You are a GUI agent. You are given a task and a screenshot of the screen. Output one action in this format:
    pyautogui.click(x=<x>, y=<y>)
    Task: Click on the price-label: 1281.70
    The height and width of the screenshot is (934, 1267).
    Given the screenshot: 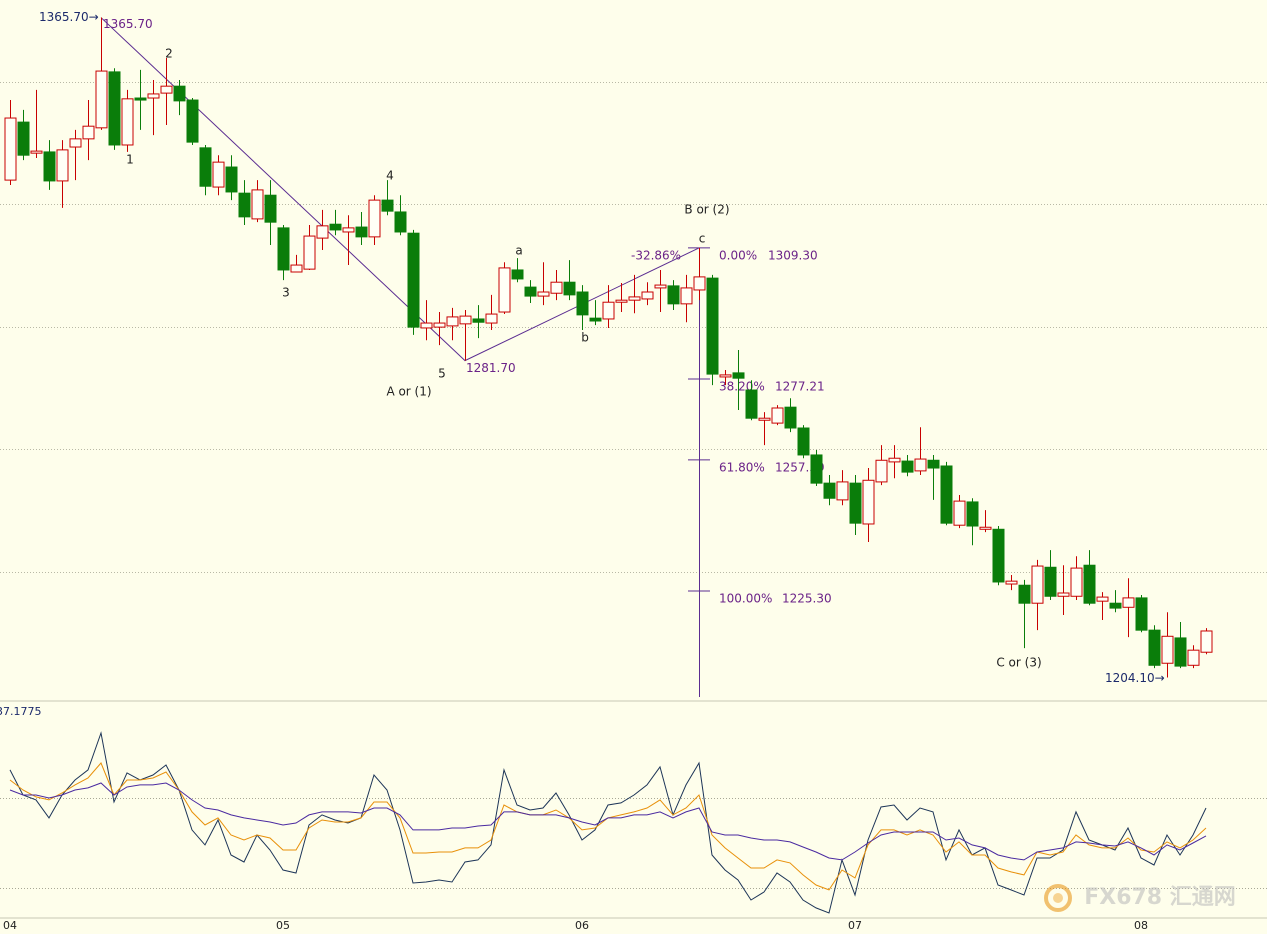 What is the action you would take?
    pyautogui.click(x=491, y=368)
    